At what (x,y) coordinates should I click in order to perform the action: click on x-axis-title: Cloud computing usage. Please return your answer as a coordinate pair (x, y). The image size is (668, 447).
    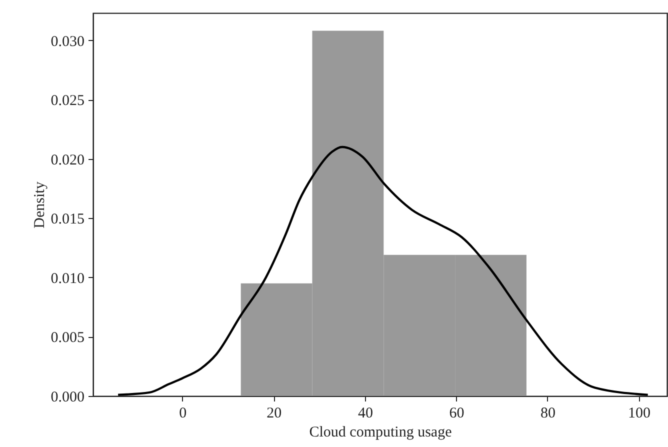
    Looking at the image, I should click on (380, 432).